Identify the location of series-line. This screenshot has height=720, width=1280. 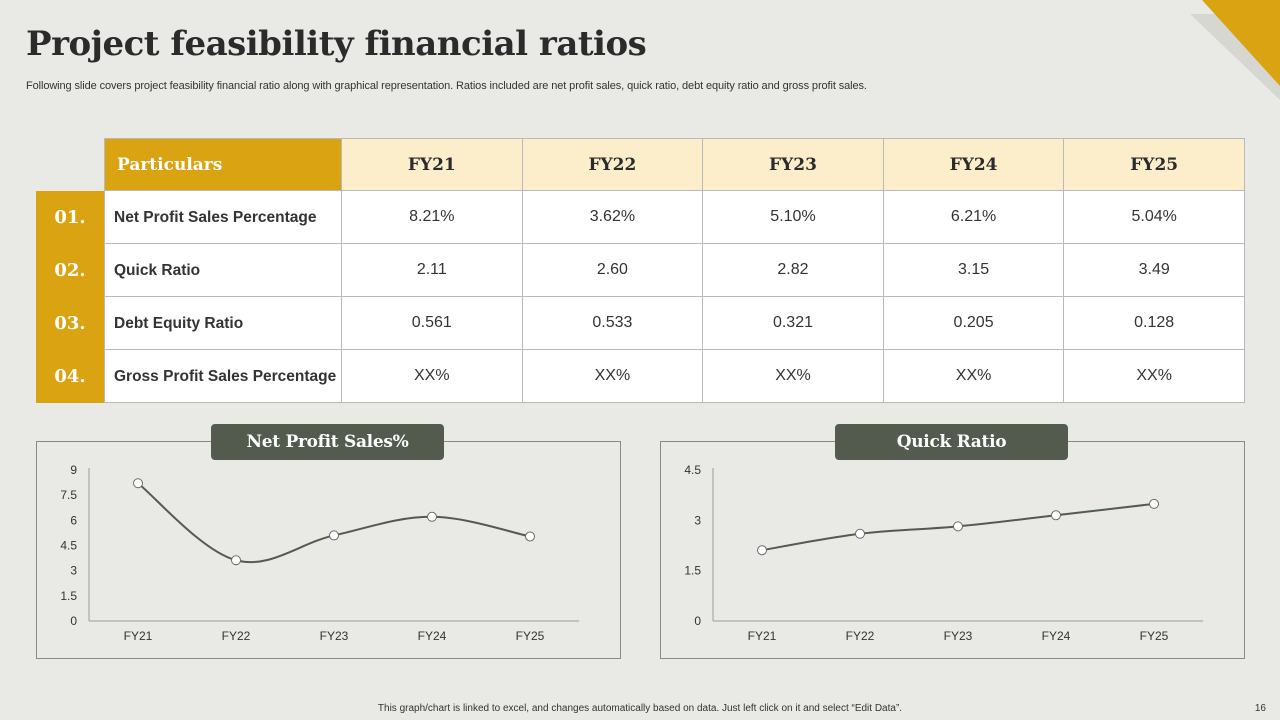
(334, 523).